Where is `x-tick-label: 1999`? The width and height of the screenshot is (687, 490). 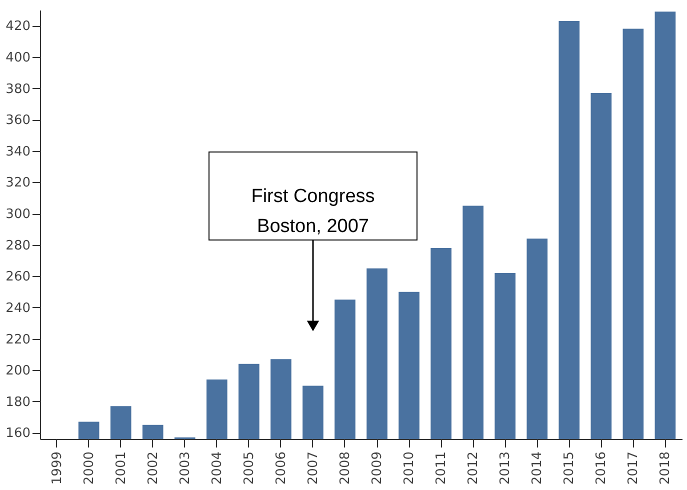 x-tick-label: 1999 is located at coordinates (57, 468).